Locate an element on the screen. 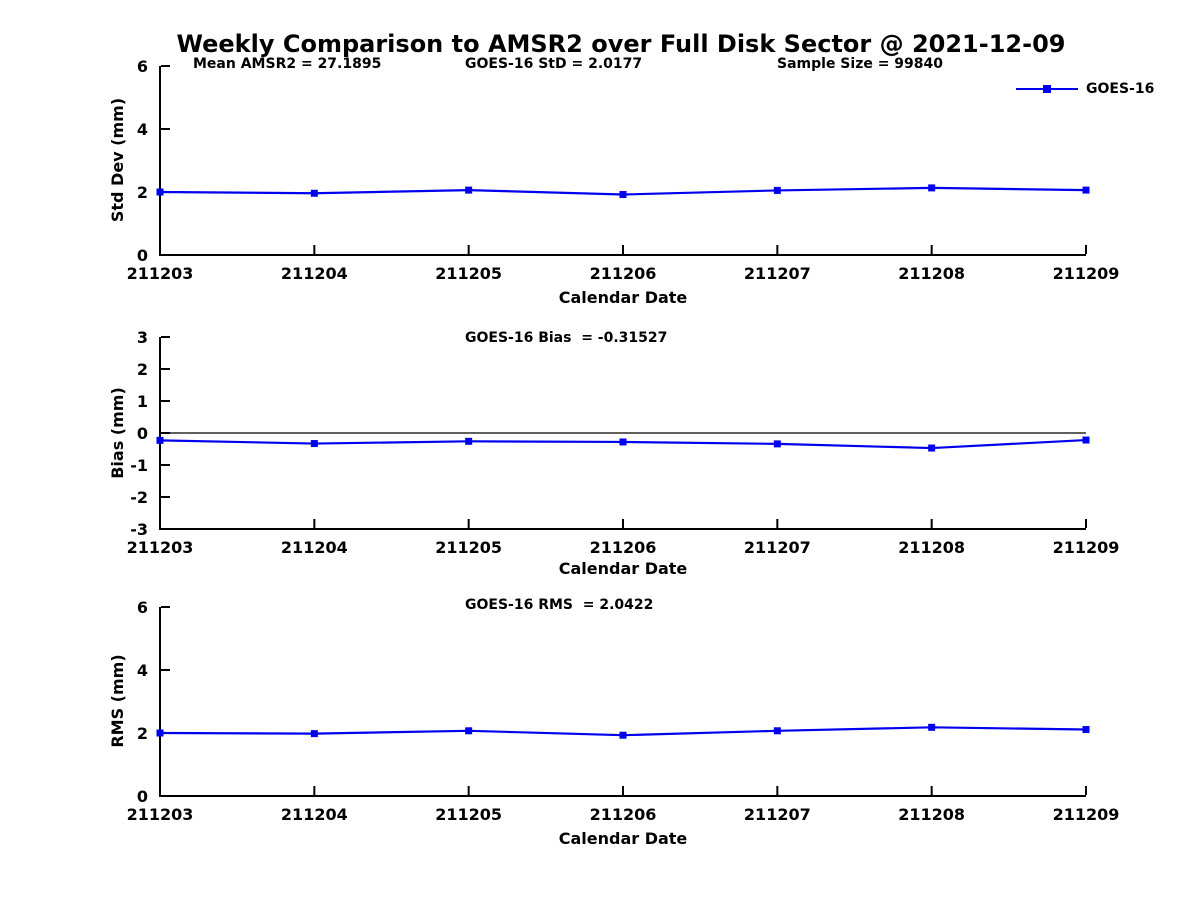 Image resolution: width=1200 pixels, height=900 pixels. x-axis-label-stddev: Calendar Date is located at coordinates (623, 297).